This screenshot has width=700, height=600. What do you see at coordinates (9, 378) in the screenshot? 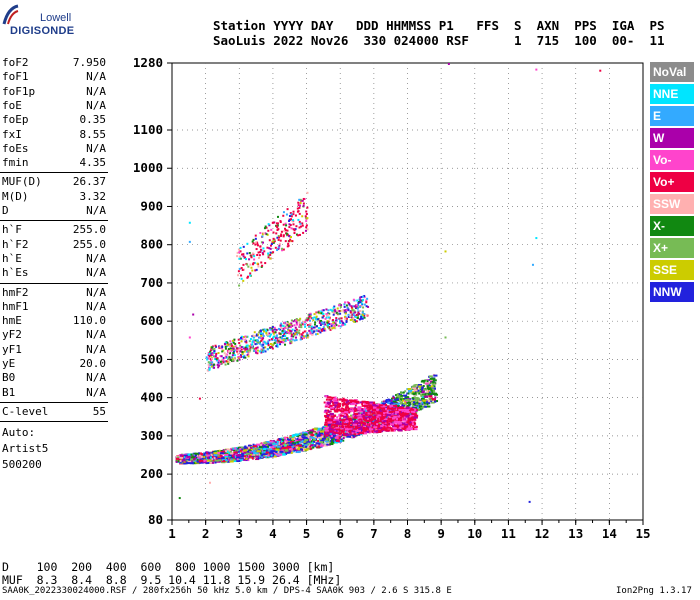
I see `param-name: B0` at bounding box center [9, 378].